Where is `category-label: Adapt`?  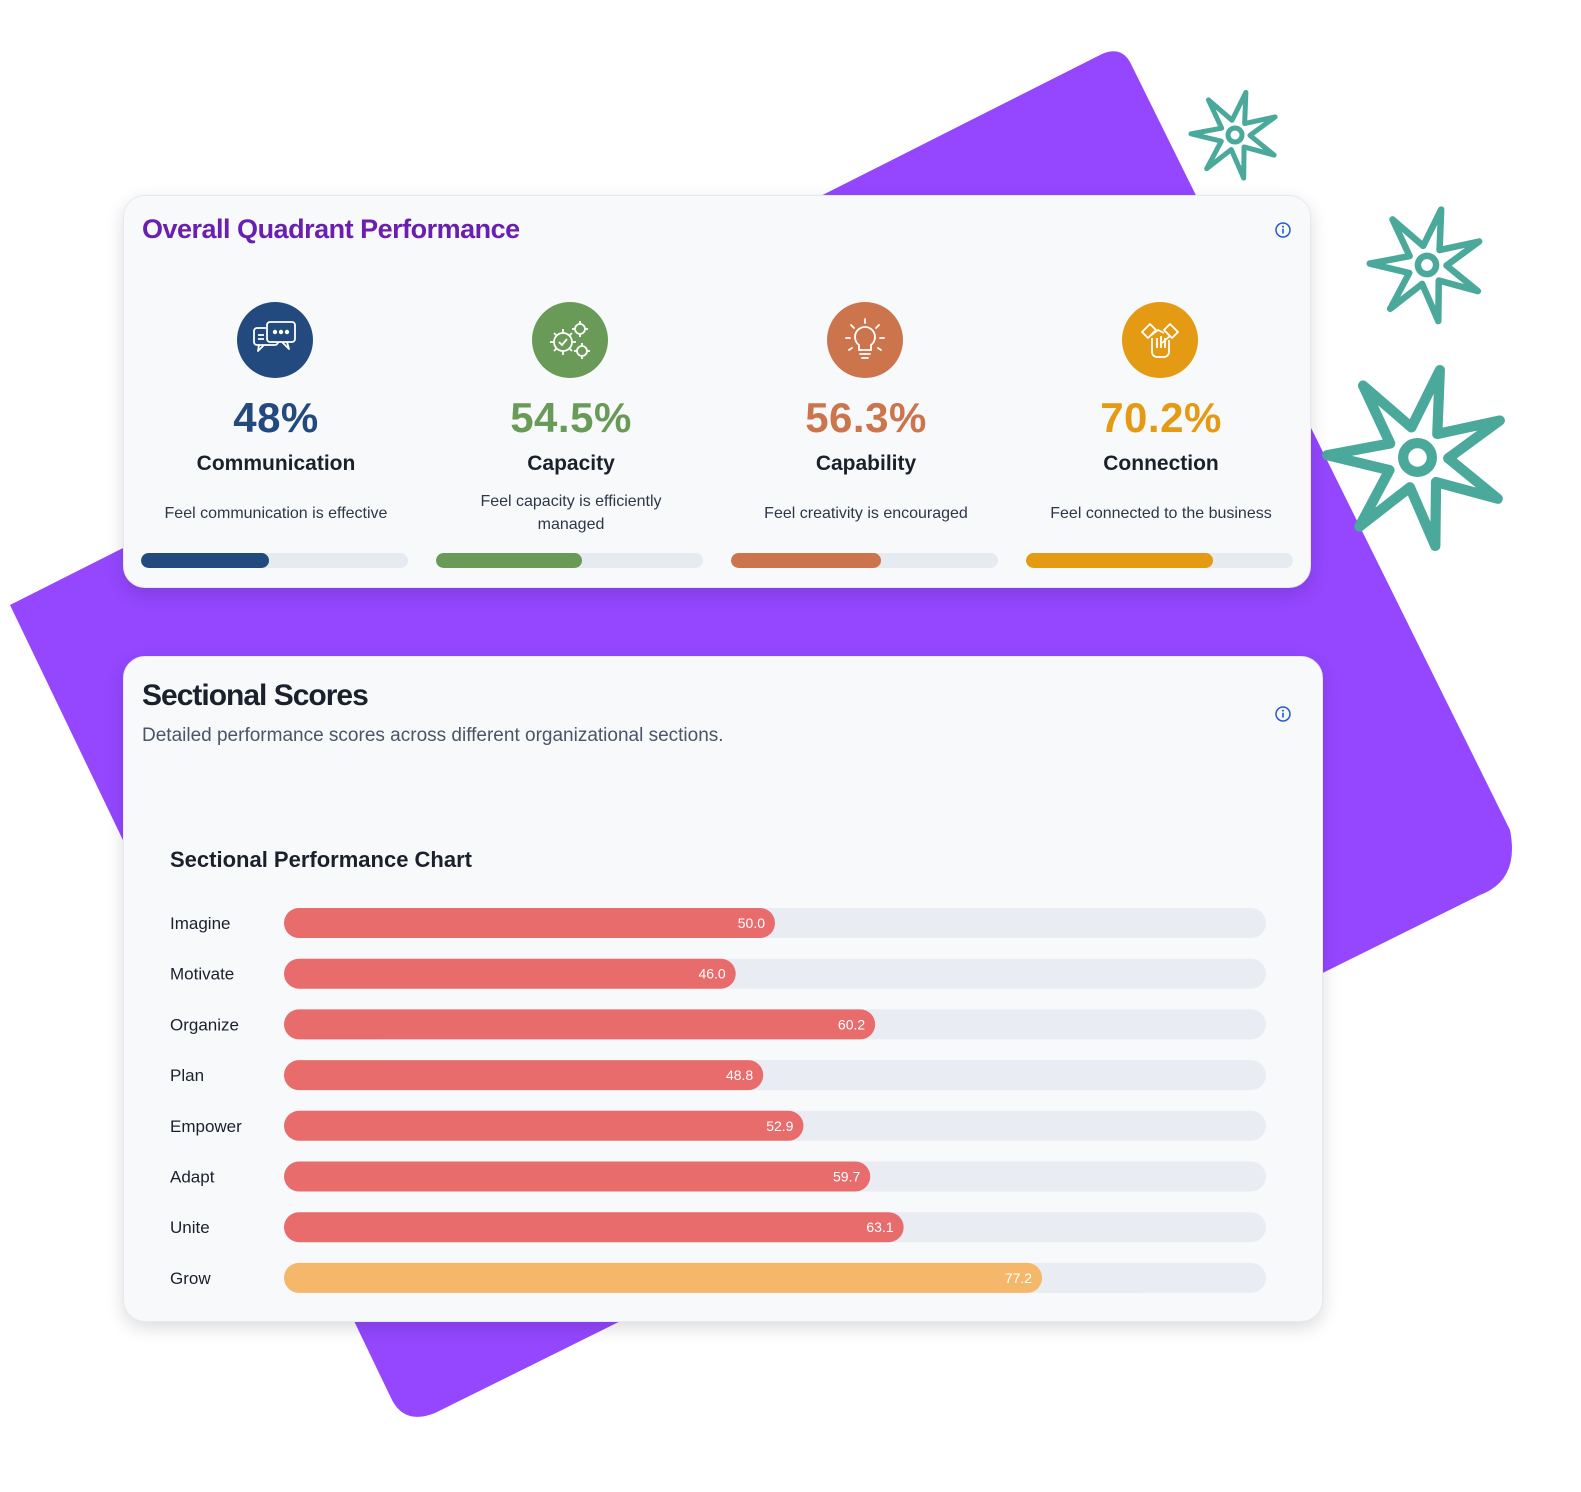 category-label: Adapt is located at coordinates (192, 1177).